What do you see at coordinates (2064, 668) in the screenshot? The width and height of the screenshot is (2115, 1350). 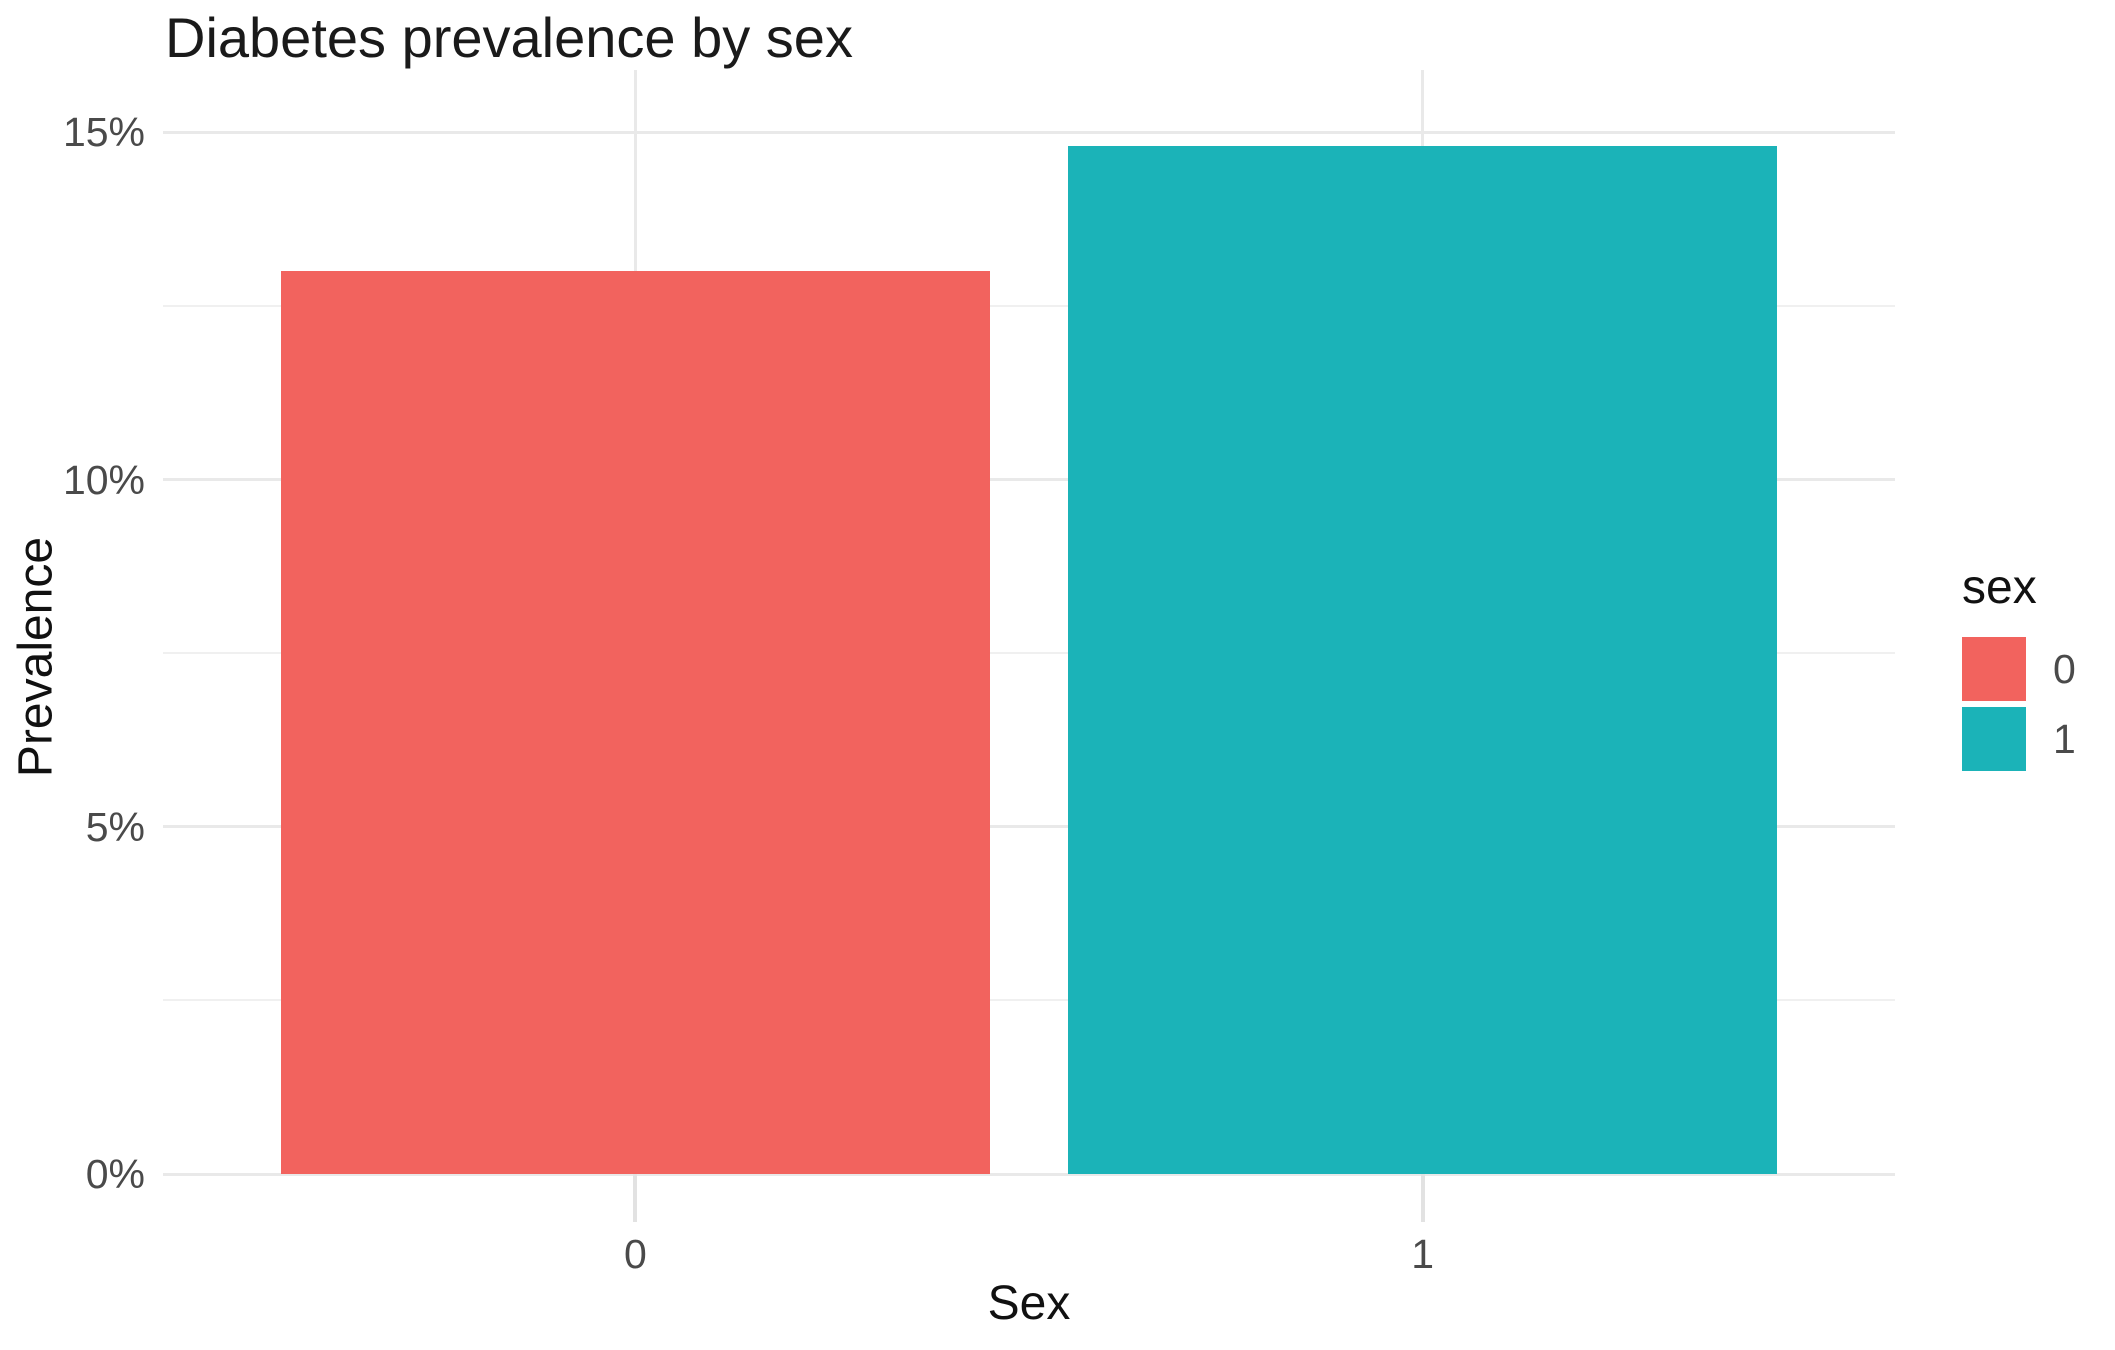 I see `legend-label: 0` at bounding box center [2064, 668].